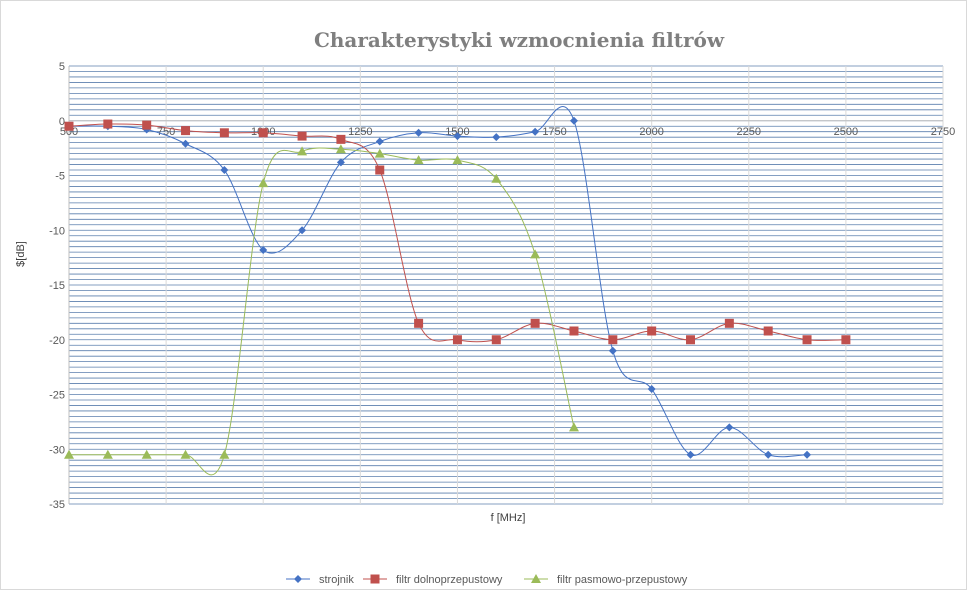  What do you see at coordinates (57, 396) in the screenshot?
I see `y-tick-label: -25` at bounding box center [57, 396].